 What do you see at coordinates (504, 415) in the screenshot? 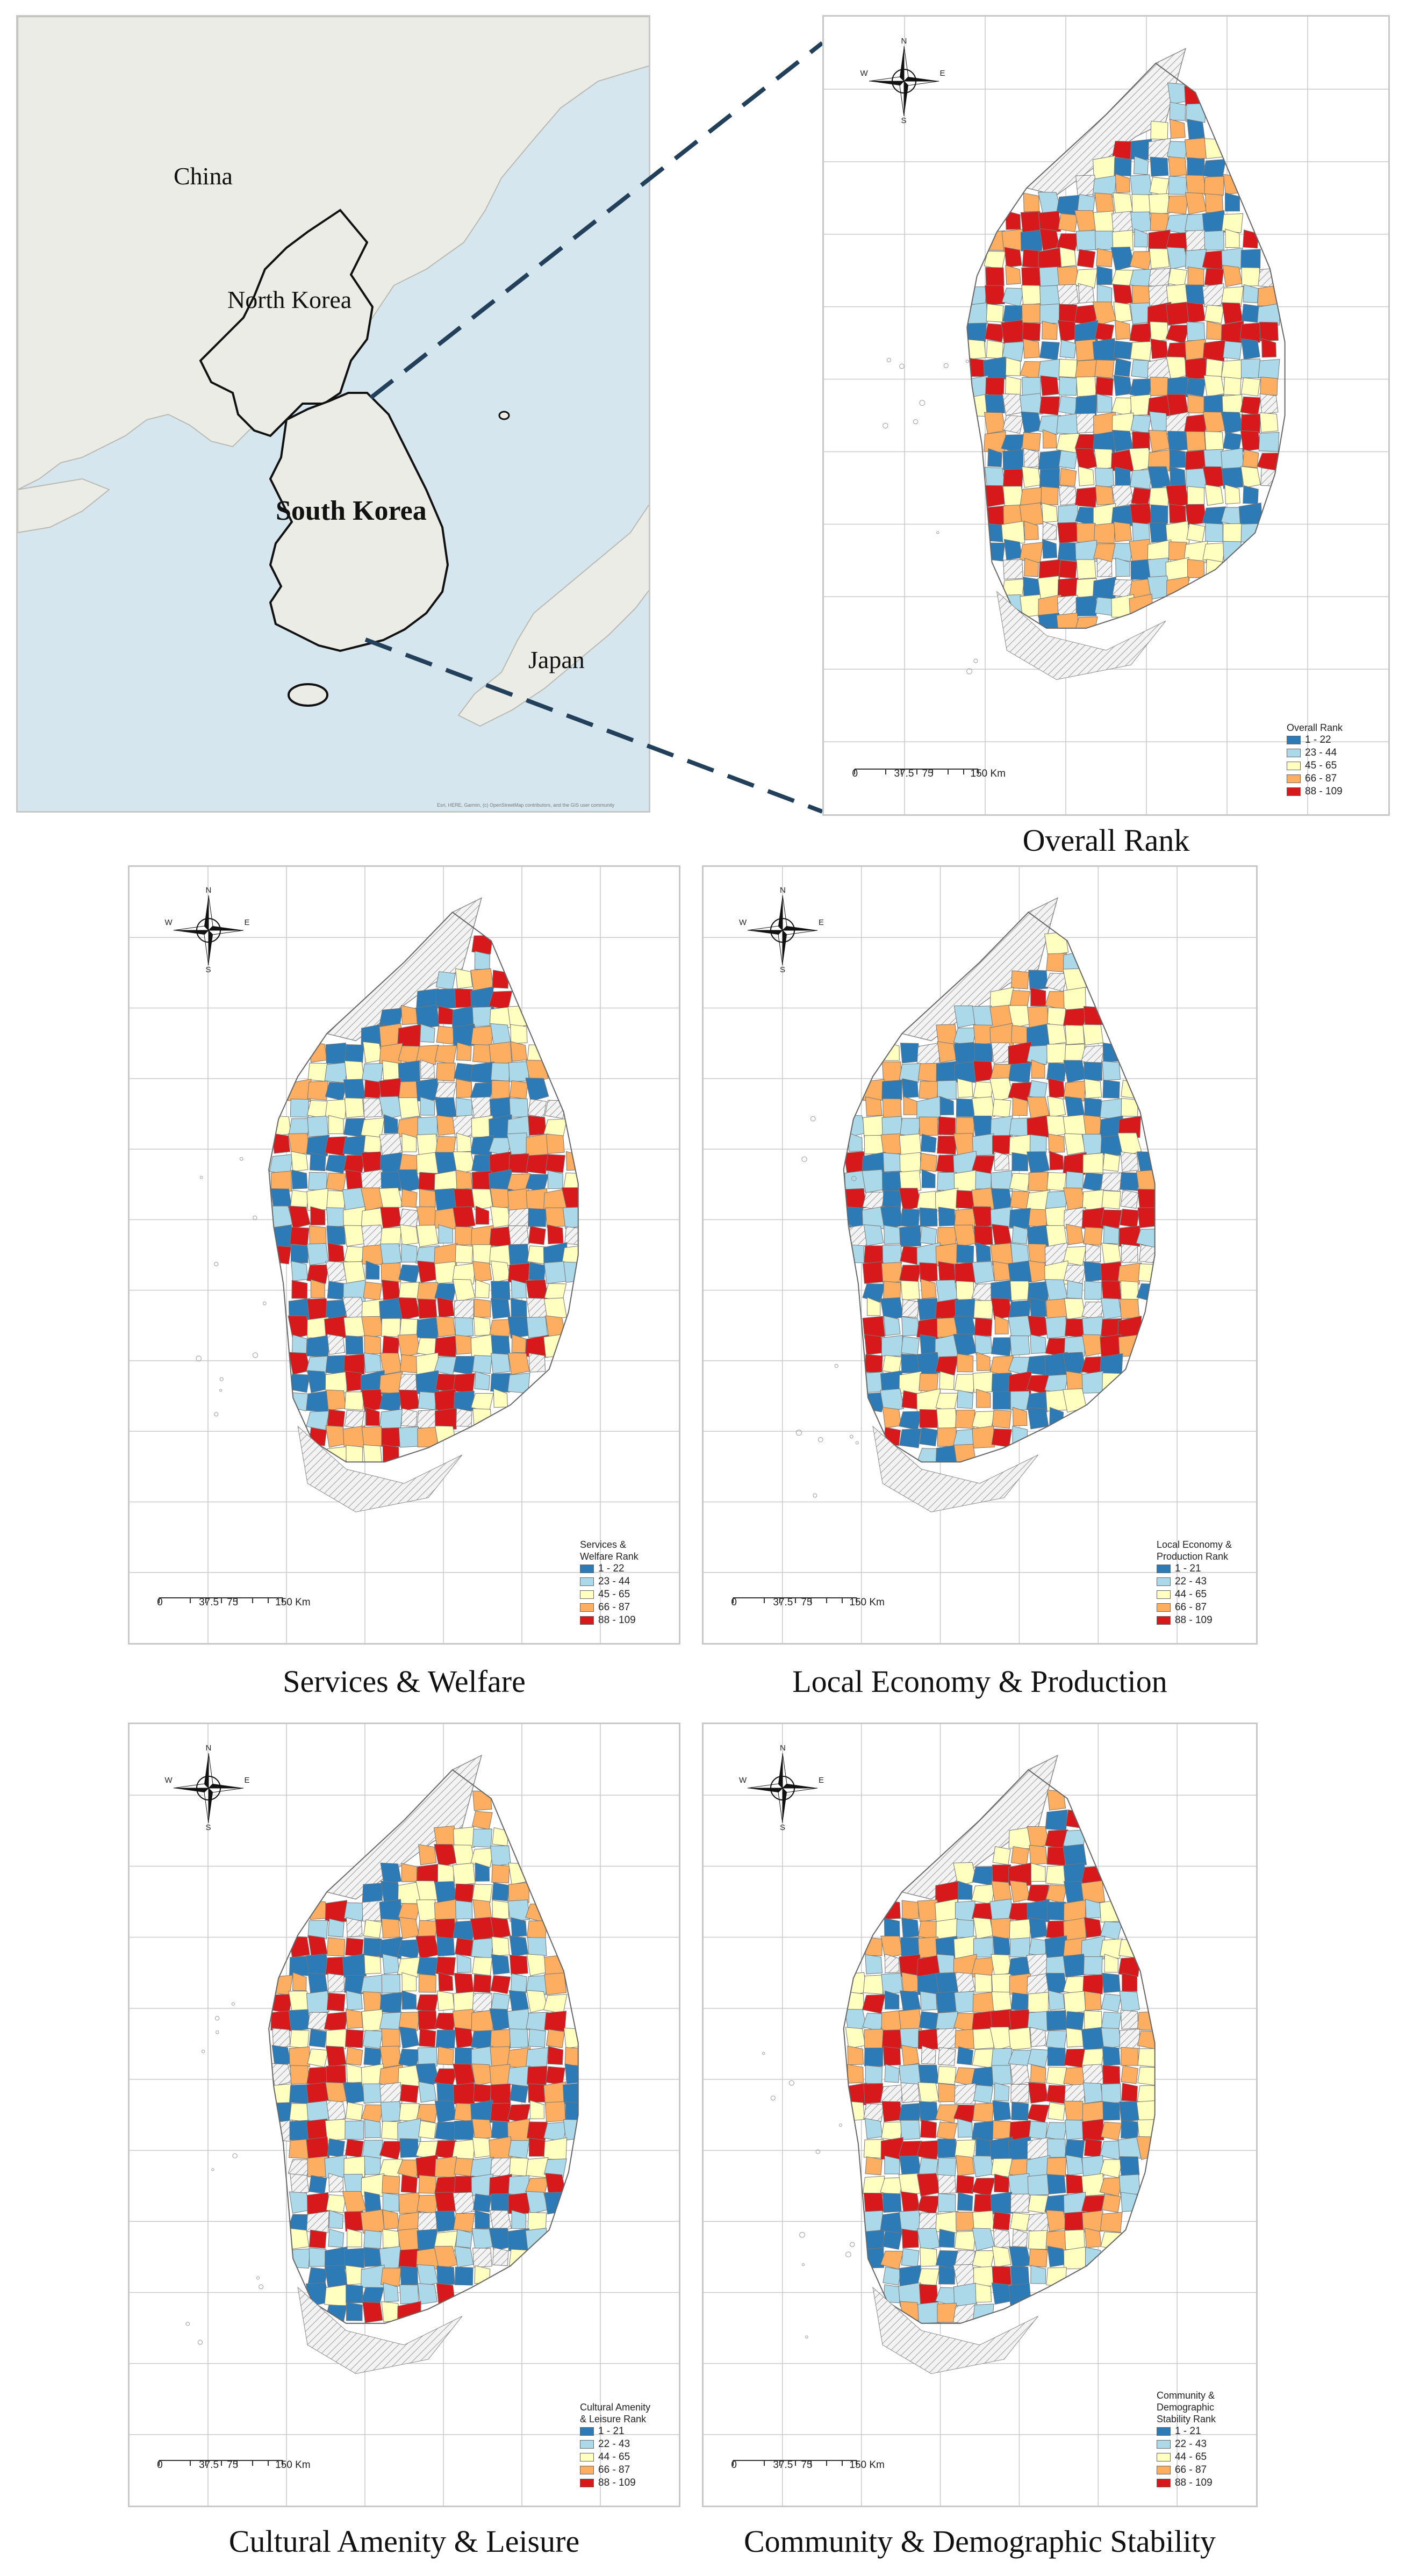
I see `ulleung-island` at bounding box center [504, 415].